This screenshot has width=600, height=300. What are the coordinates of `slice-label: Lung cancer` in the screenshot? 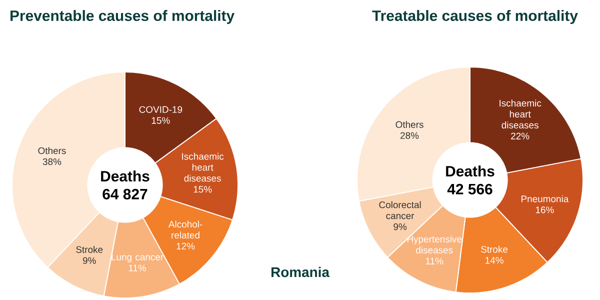 It's located at (138, 258).